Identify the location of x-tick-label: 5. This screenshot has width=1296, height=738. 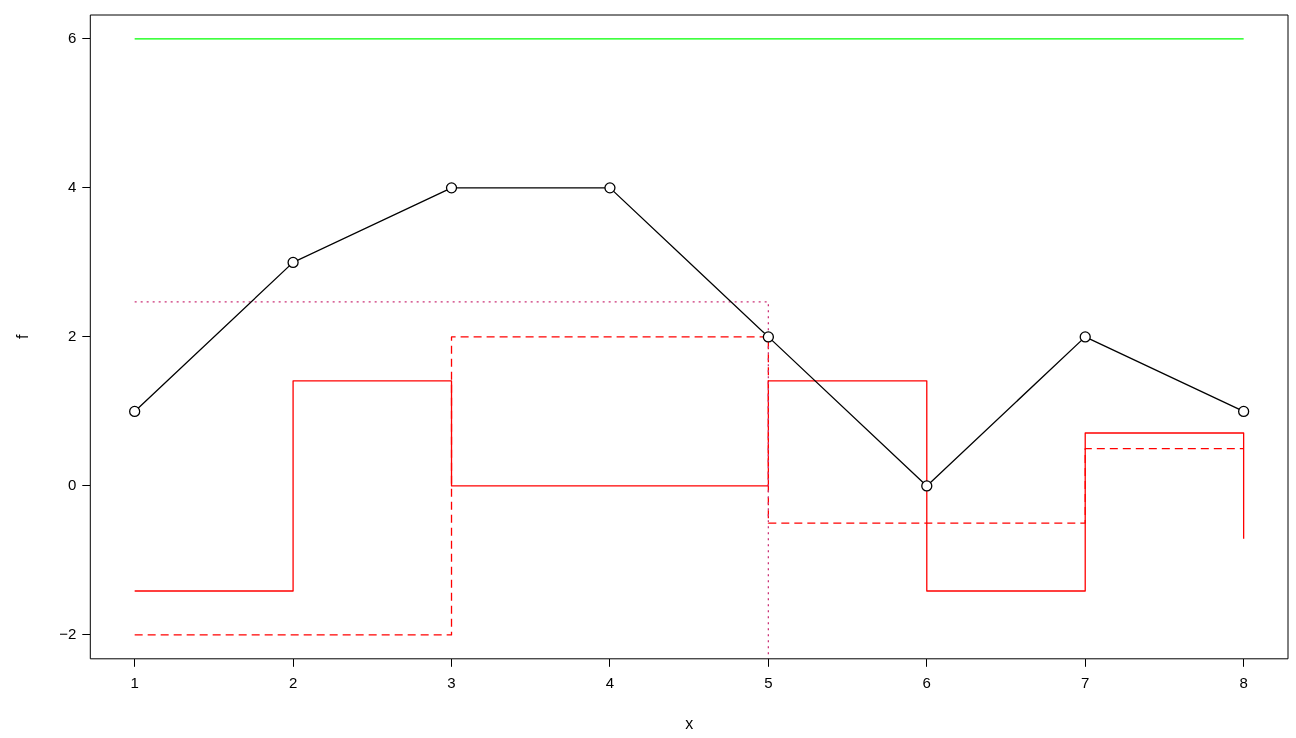
(768, 682).